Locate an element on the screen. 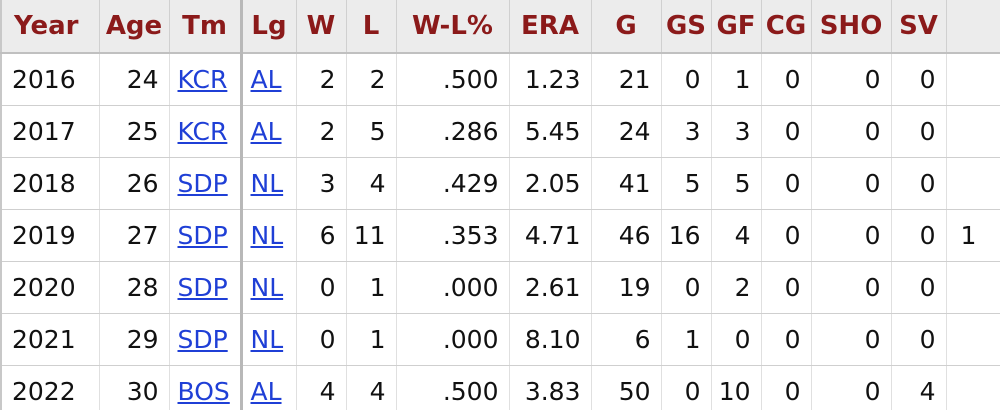 The image size is (1000, 410). header-wins: W is located at coordinates (321, 27).